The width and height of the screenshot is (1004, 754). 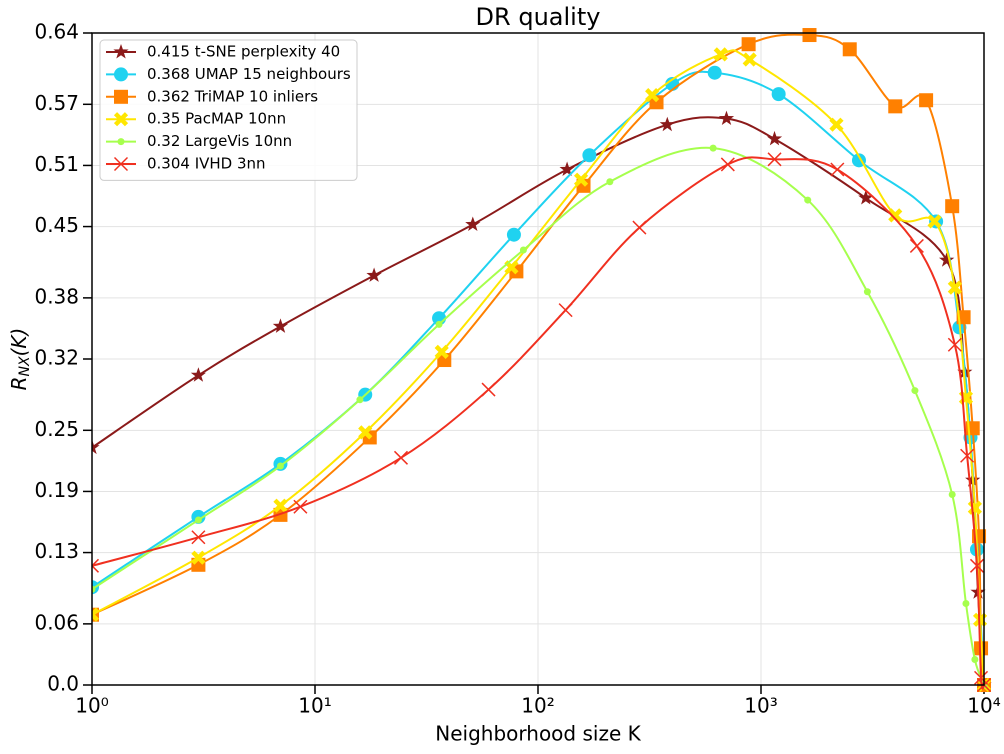 I want to click on y-tick-label: 0.38, so click(x=56, y=296).